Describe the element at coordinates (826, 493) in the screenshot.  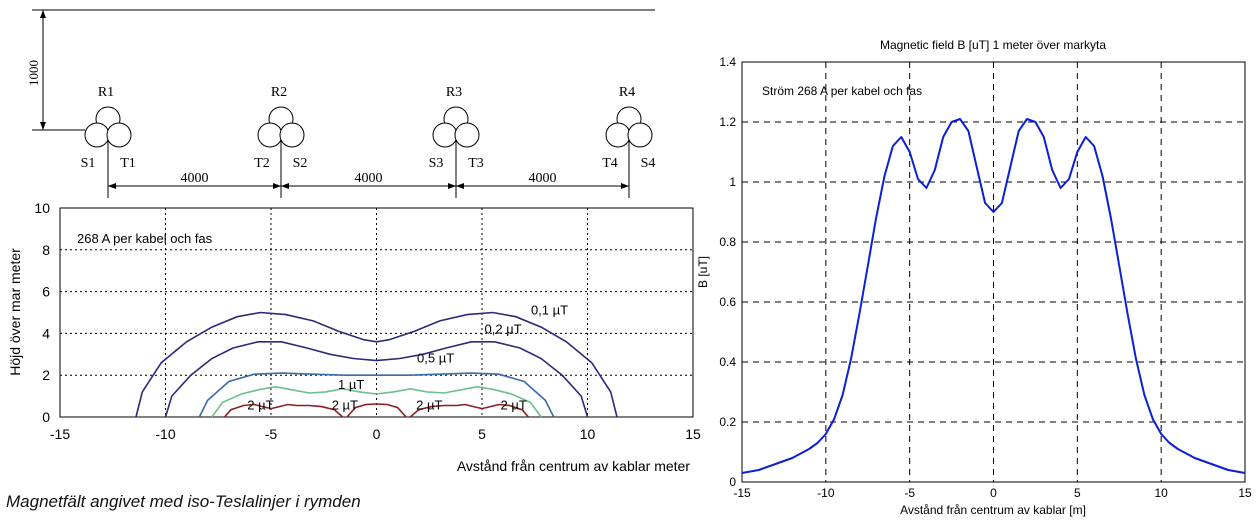
I see `line-x-tick-label: -10` at that location.